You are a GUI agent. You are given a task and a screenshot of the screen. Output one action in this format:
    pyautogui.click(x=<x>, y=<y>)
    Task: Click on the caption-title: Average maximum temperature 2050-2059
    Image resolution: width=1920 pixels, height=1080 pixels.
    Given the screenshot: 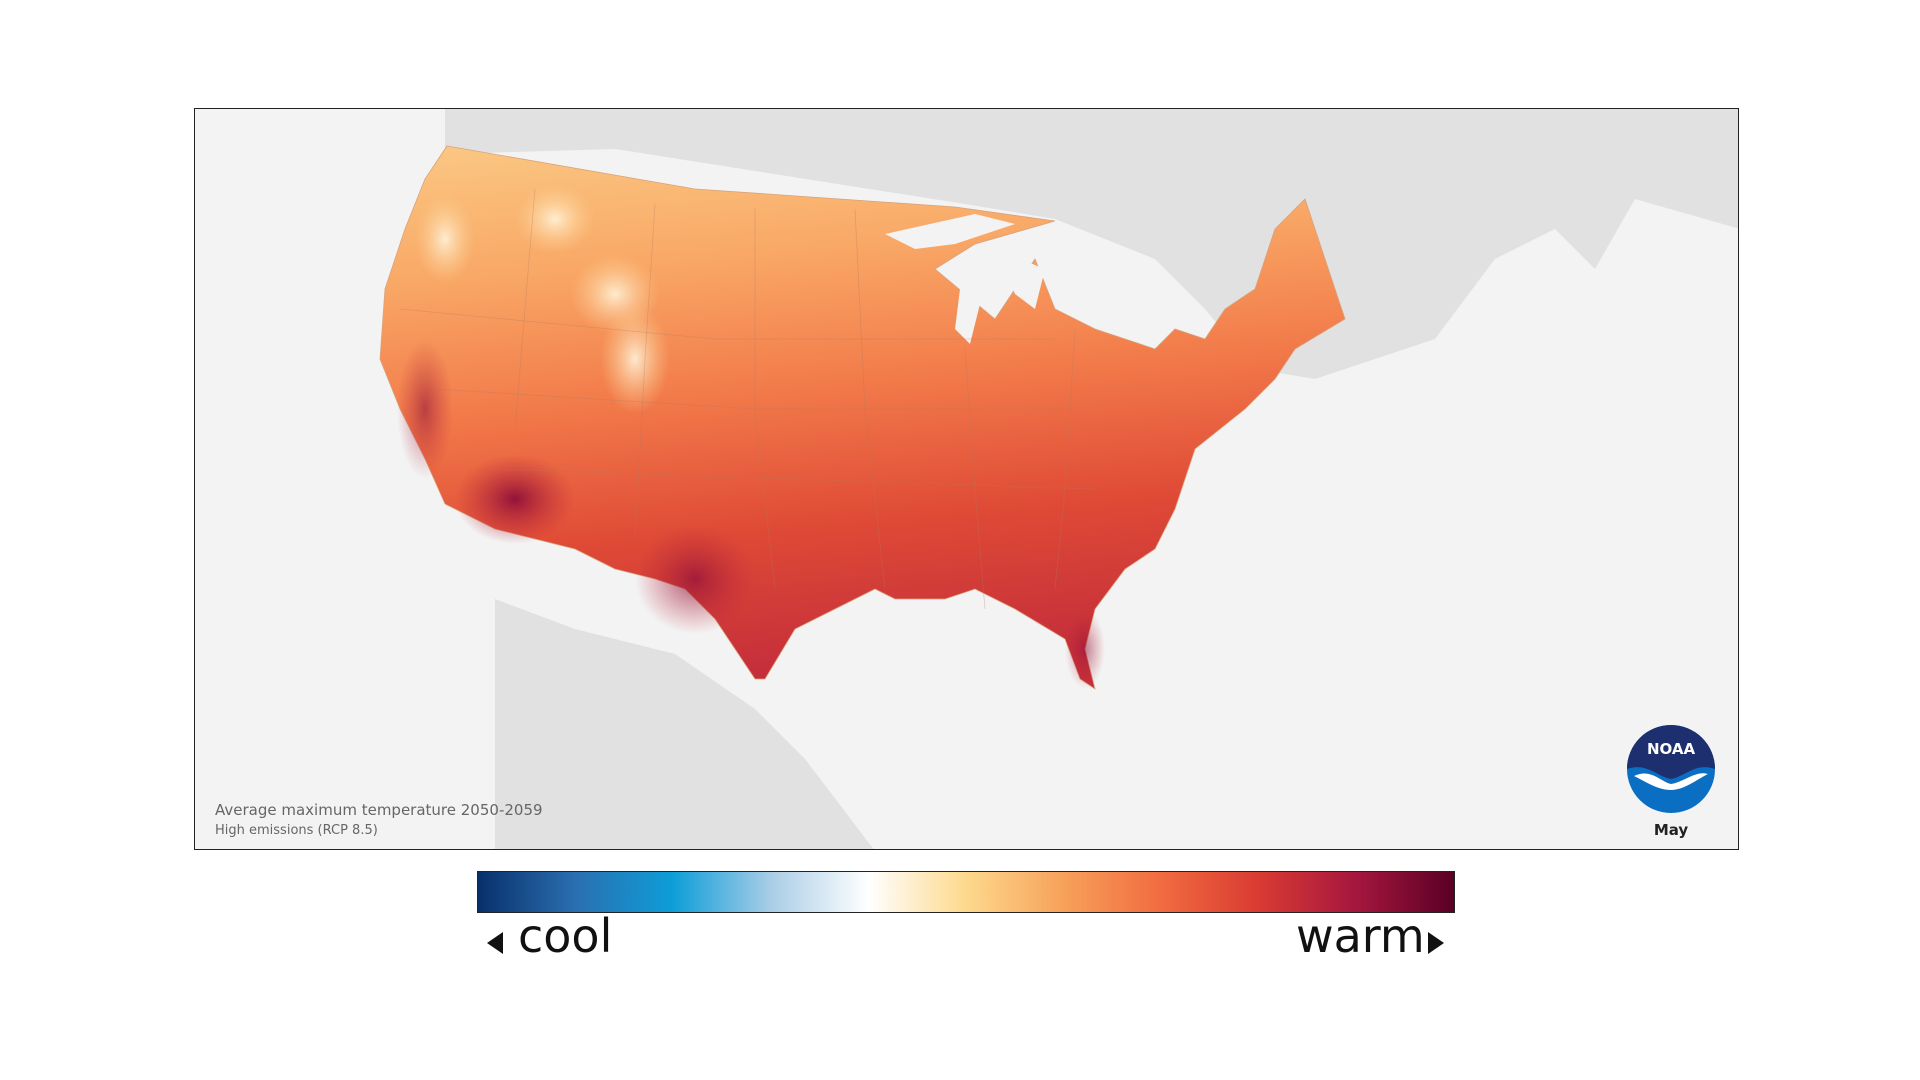 What is the action you would take?
    pyautogui.click(x=379, y=810)
    